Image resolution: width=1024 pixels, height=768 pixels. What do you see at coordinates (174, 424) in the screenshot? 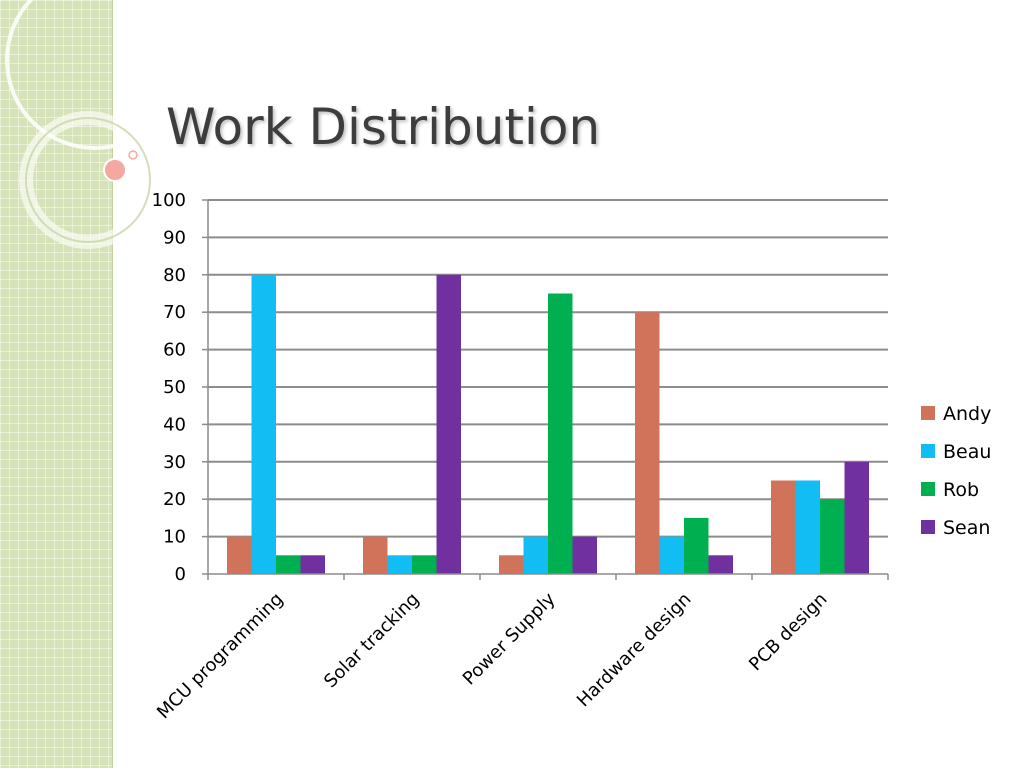
I see `y-tick-label: 40` at bounding box center [174, 424].